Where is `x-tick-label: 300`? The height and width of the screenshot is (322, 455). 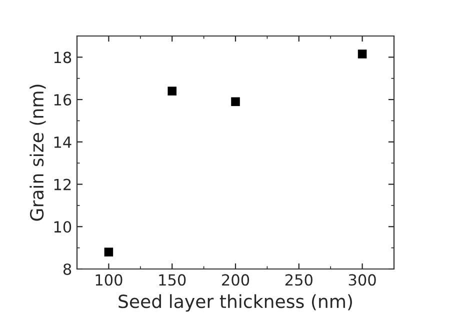 x-tick-label: 300 is located at coordinates (362, 280).